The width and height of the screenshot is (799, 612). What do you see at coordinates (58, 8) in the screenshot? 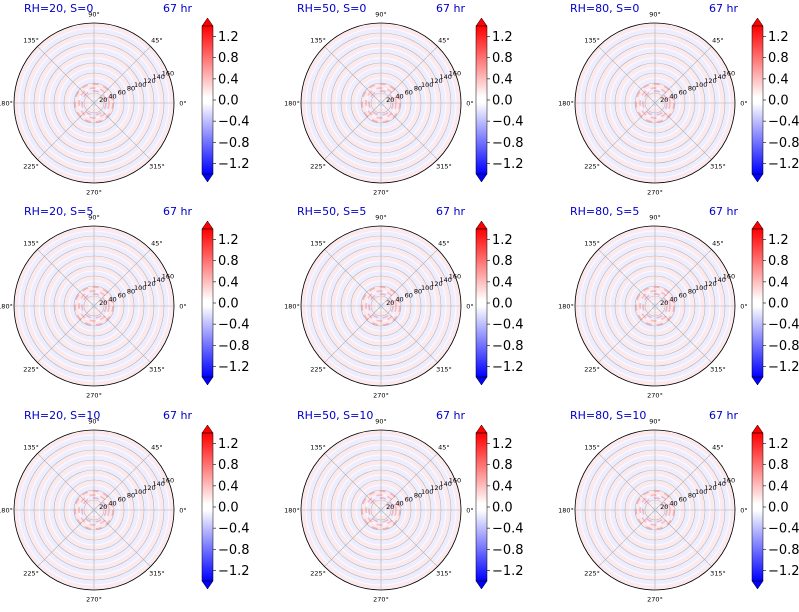
I see `panel-title: RH=20, S=0` at bounding box center [58, 8].